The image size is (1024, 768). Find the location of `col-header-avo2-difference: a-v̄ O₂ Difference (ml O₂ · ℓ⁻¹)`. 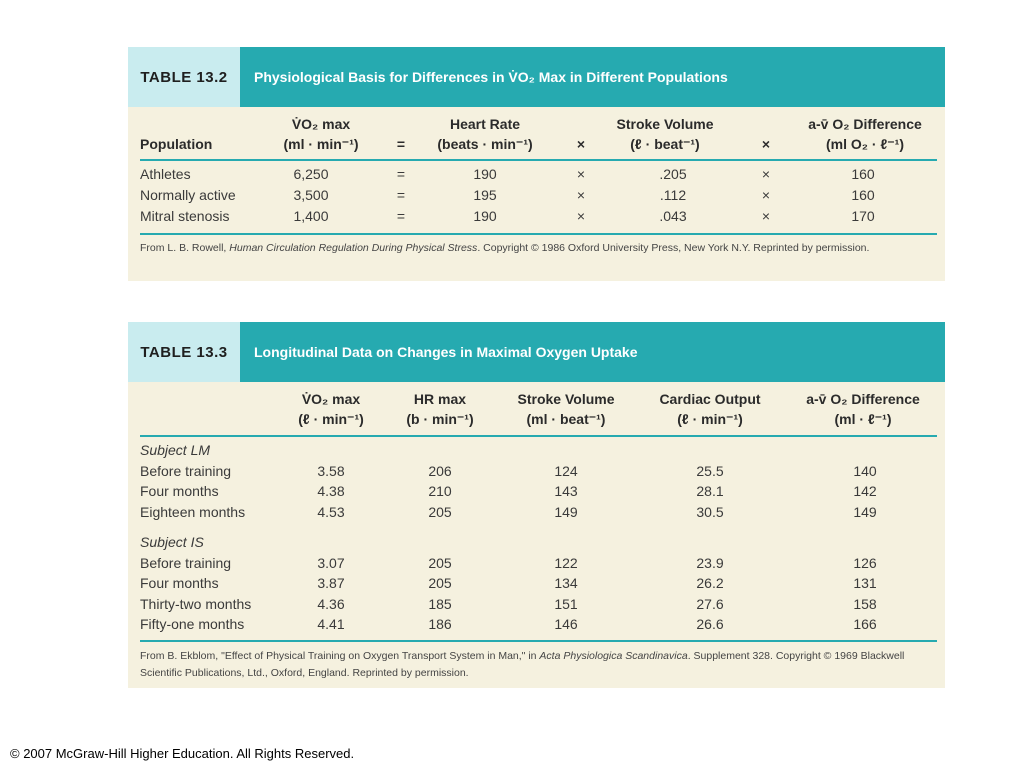

col-header-avo2-difference: a-v̄ O₂ Difference (ml O₂ · ℓ⁻¹) is located at coordinates (865, 134).